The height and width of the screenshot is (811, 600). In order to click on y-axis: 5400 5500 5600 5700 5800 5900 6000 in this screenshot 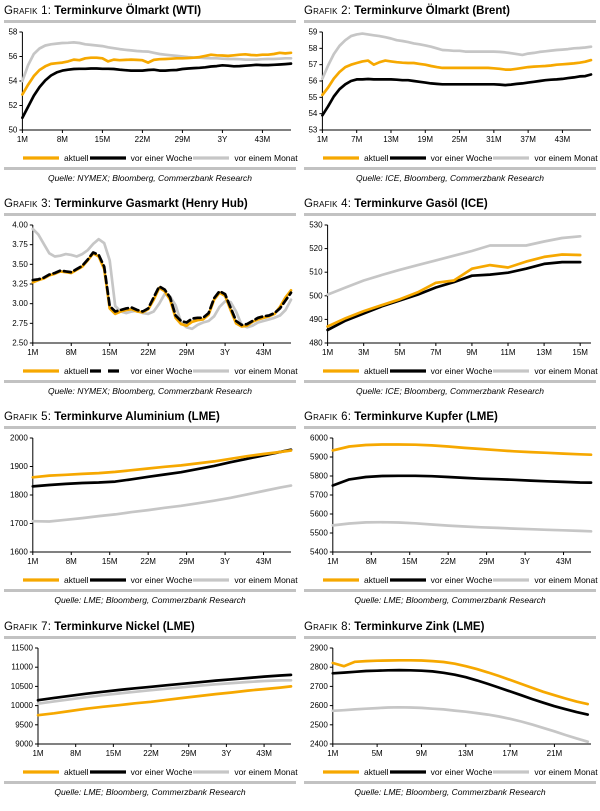, I will do `click(322, 495)`.